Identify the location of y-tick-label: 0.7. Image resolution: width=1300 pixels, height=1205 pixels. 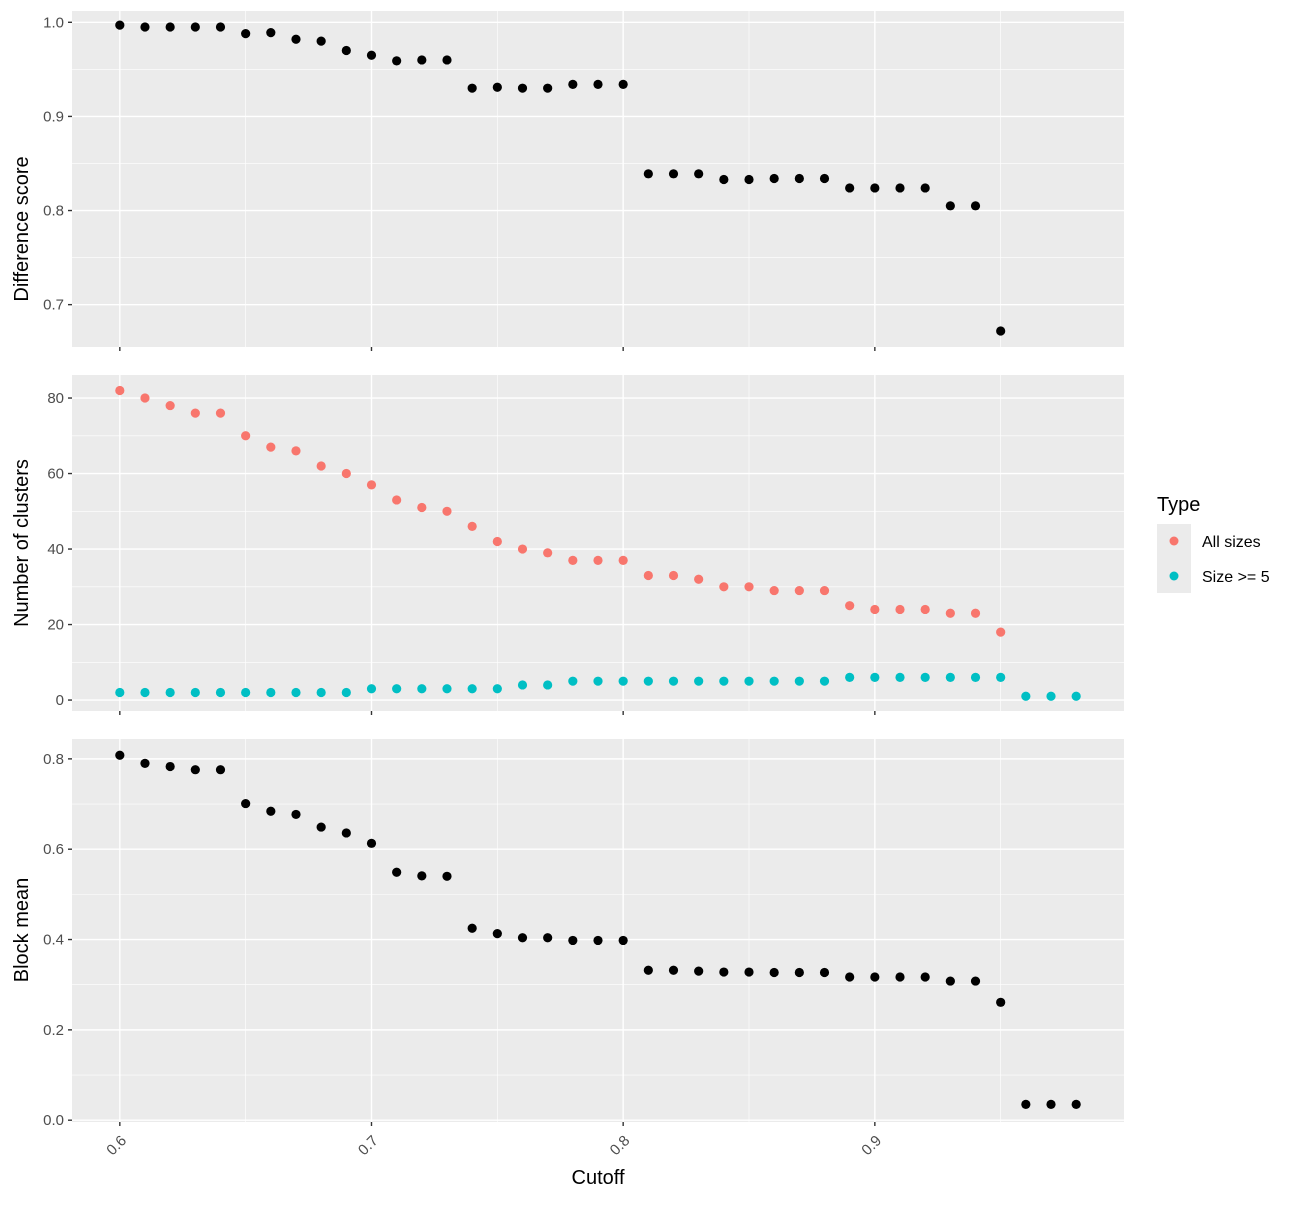
(53, 305).